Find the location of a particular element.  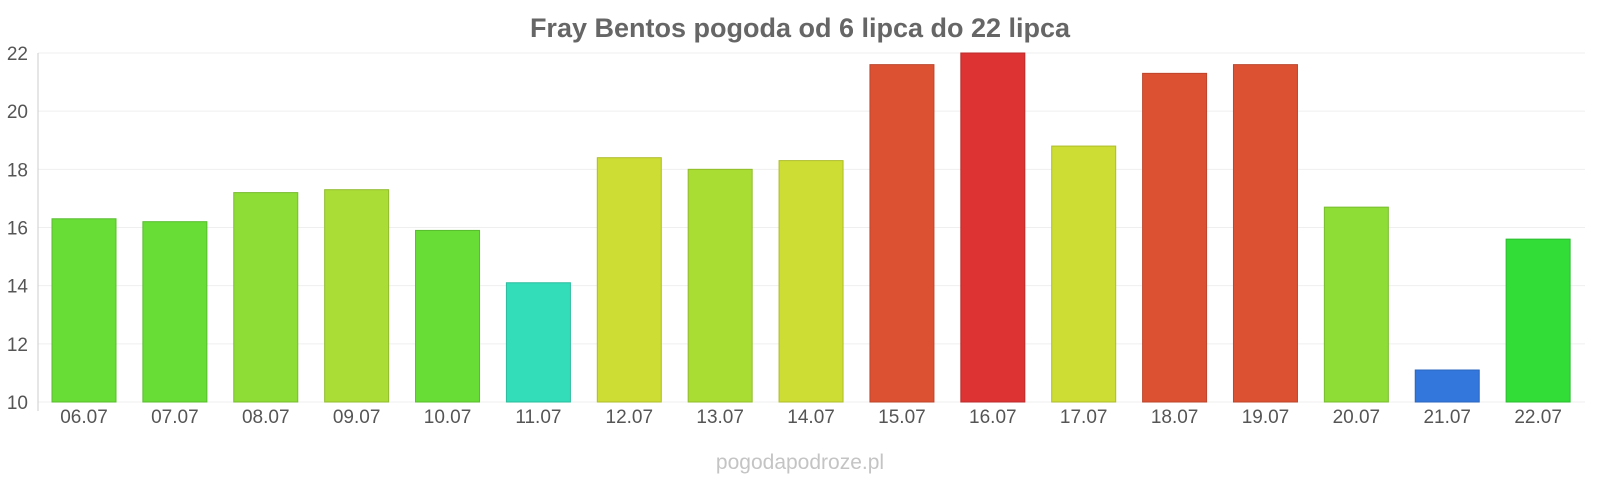

y-tick-label: 22 is located at coordinates (17, 54).